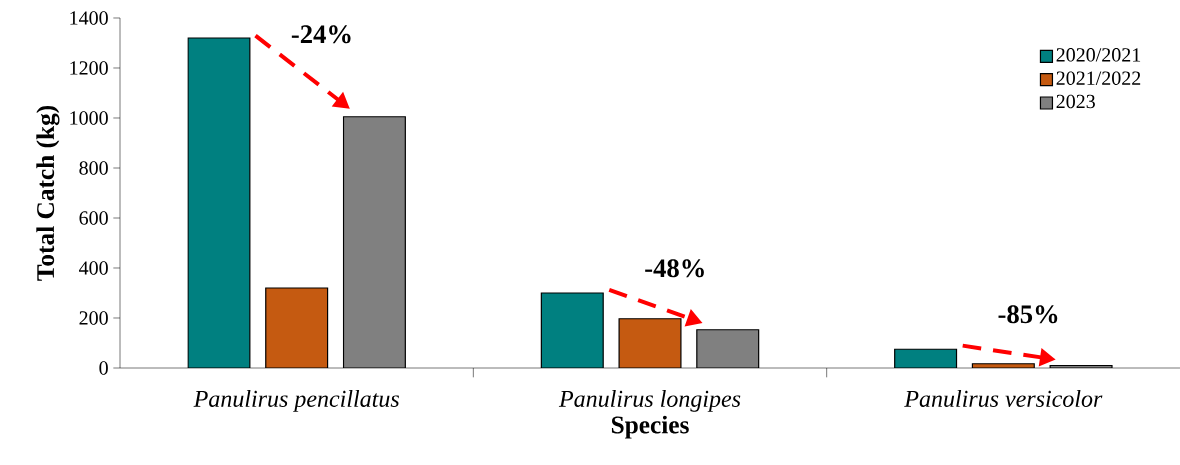 The height and width of the screenshot is (465, 1180). What do you see at coordinates (89, 68) in the screenshot?
I see `y-tick-label: 1200` at bounding box center [89, 68].